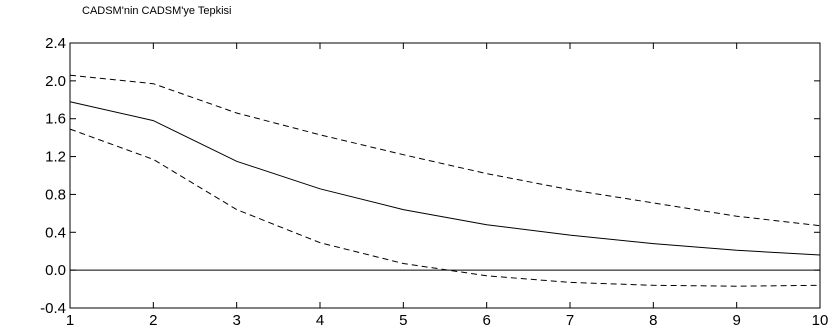  What do you see at coordinates (153, 320) in the screenshot?
I see `x-tick-label: 2` at bounding box center [153, 320].